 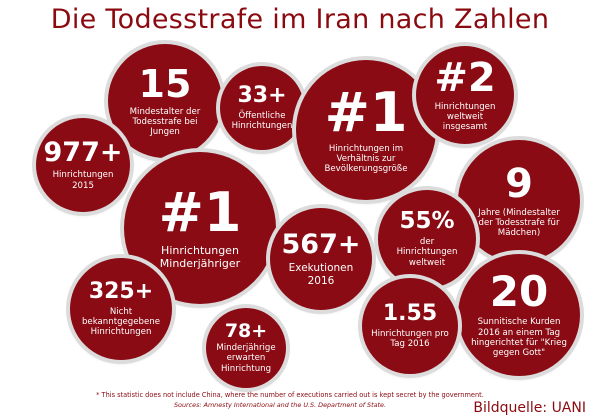 I want to click on stat-bubble-minors-awaiting: 78+ Minderjährige erwarten Hinrichtung, so click(x=246, y=348).